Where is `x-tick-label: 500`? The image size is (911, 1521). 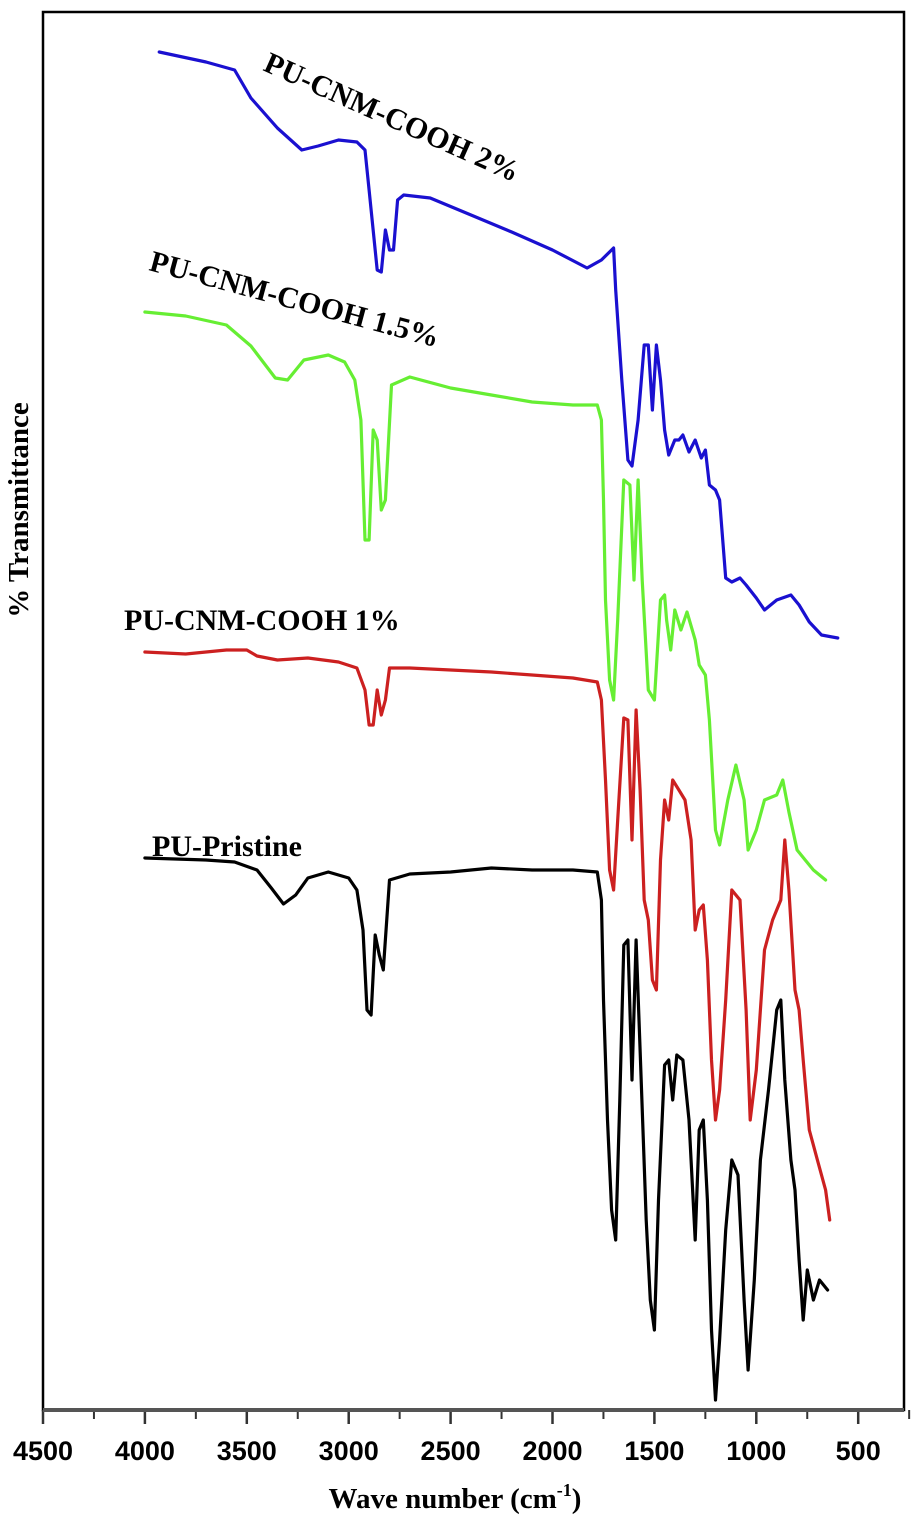 x-tick-label: 500 is located at coordinates (858, 1451).